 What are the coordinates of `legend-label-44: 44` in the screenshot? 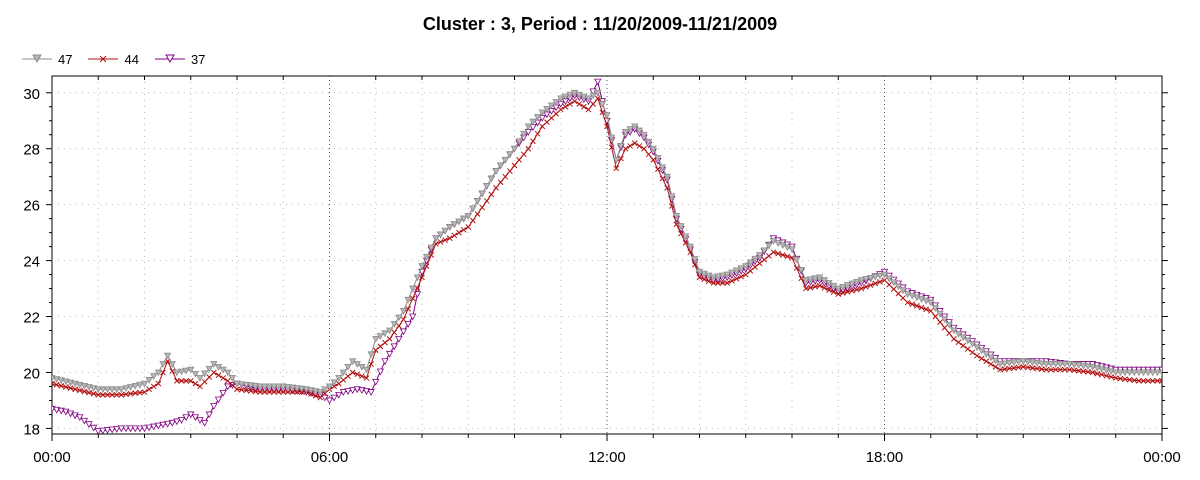 It's located at (131, 59).